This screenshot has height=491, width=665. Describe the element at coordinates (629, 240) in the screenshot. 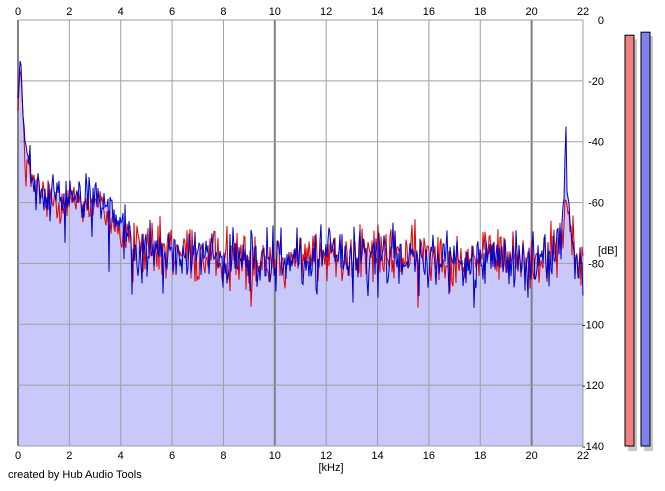

I see `left-level-meter` at that location.